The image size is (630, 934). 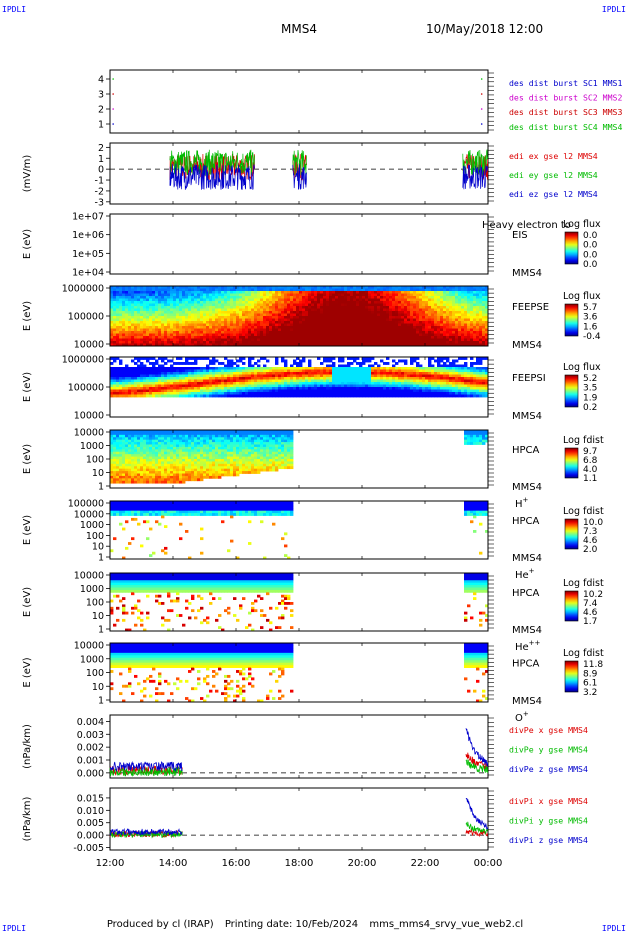 What do you see at coordinates (590, 550) in the screenshot?
I see `panel-hpca-he-colorbar-tick: 2.0` at bounding box center [590, 550].